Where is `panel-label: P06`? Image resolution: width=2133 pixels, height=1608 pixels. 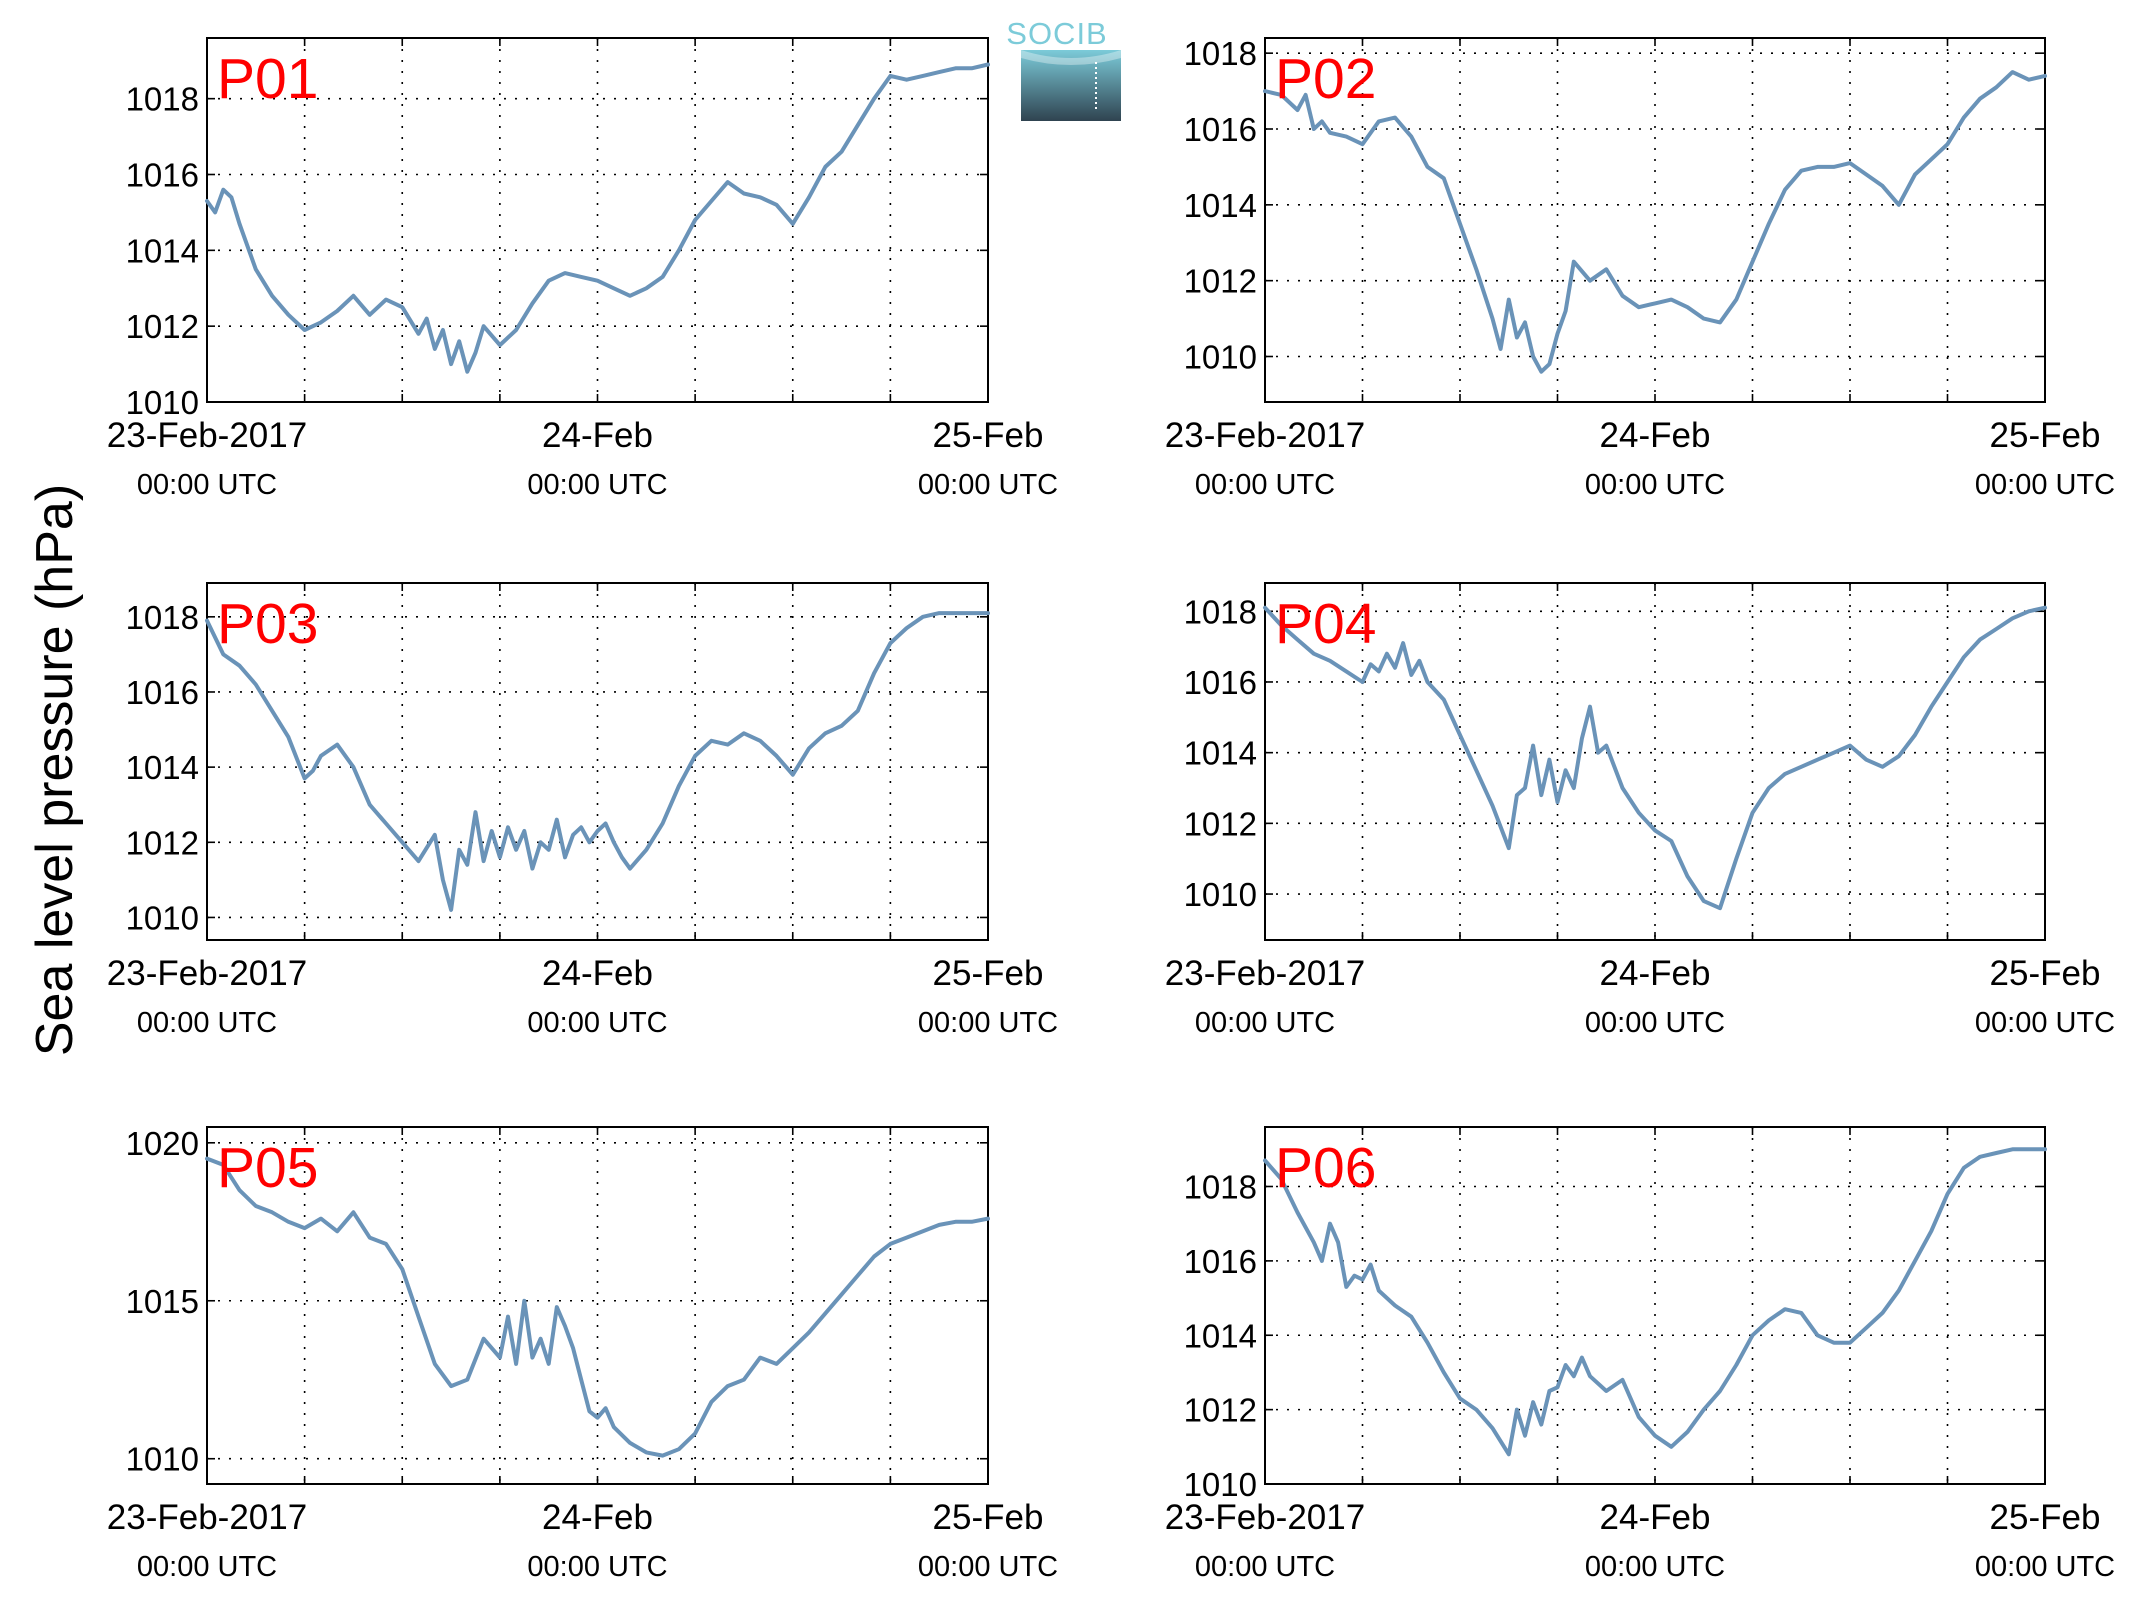
panel-label: P06 is located at coordinates (1325, 1168).